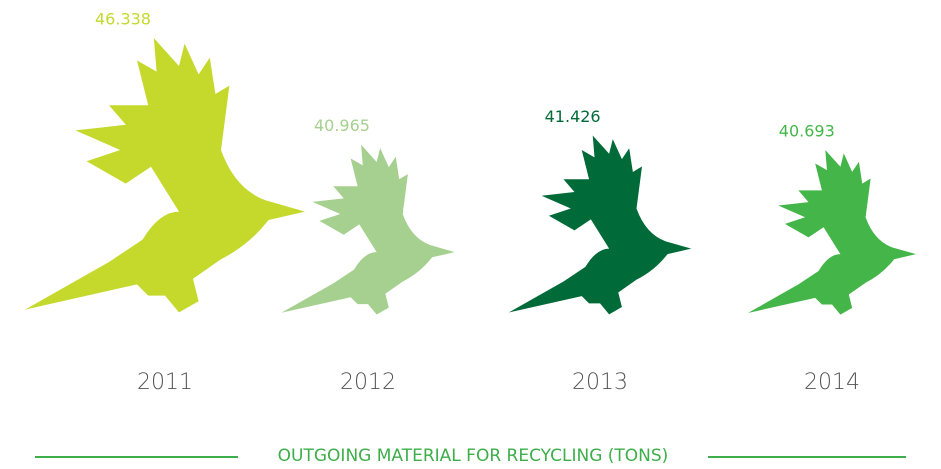  I want to click on value-label: 46.338, so click(123, 19).